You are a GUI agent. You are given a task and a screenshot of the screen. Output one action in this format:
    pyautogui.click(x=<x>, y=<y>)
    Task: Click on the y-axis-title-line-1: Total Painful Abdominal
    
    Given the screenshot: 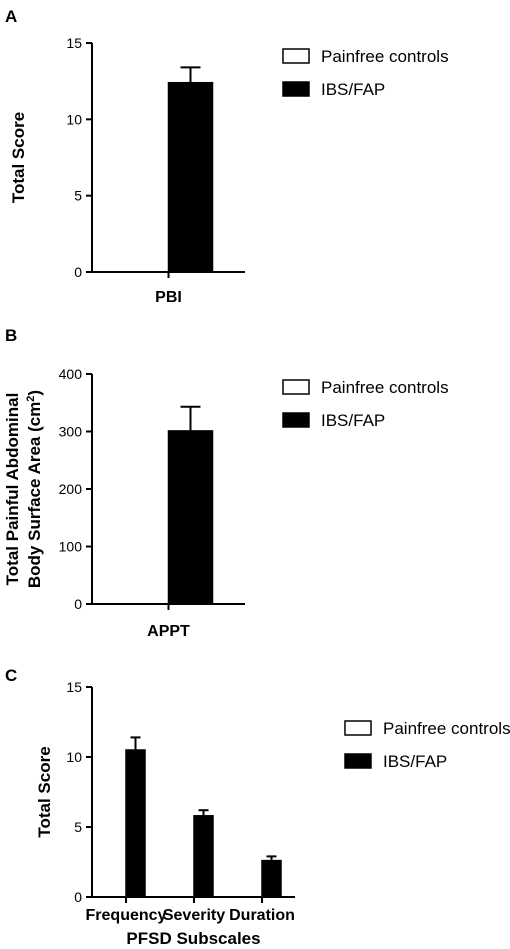 What is the action you would take?
    pyautogui.click(x=12, y=489)
    